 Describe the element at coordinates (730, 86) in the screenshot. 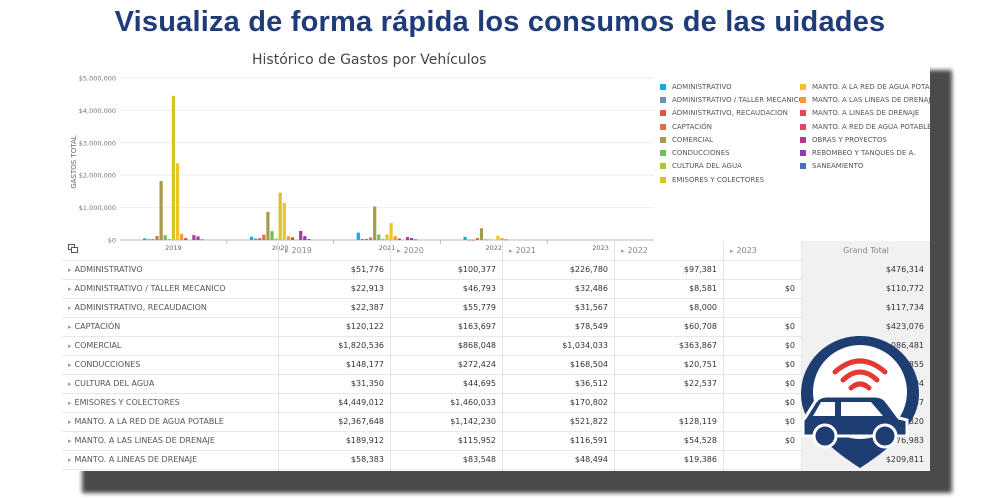

I see `legend-item: ADMINISTRATIVO` at that location.